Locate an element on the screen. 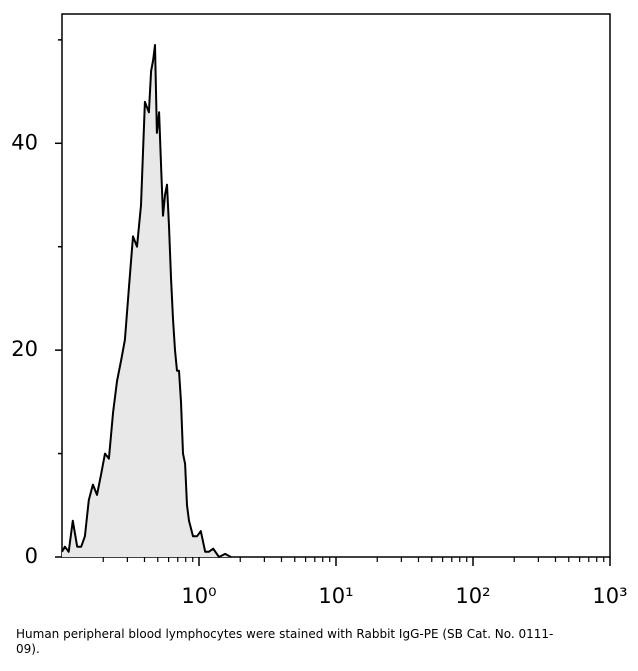 The height and width of the screenshot is (671, 638). y-tick-label: 0 is located at coordinates (31, 556).